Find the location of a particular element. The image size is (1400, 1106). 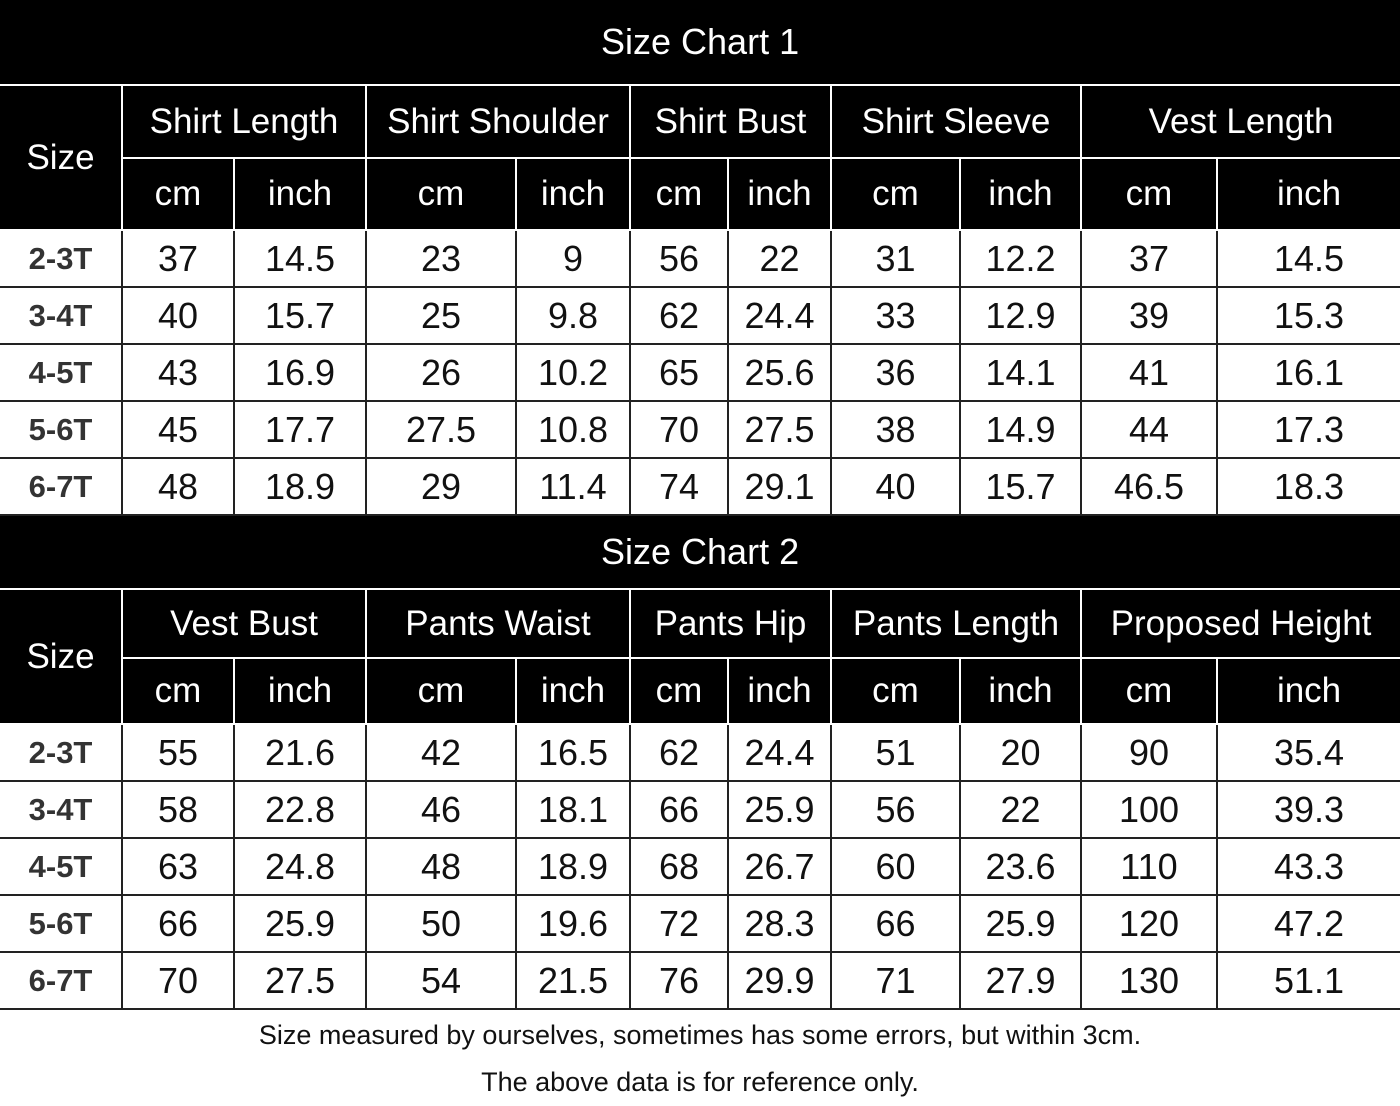

group-header: Pants Waist is located at coordinates (498, 623).